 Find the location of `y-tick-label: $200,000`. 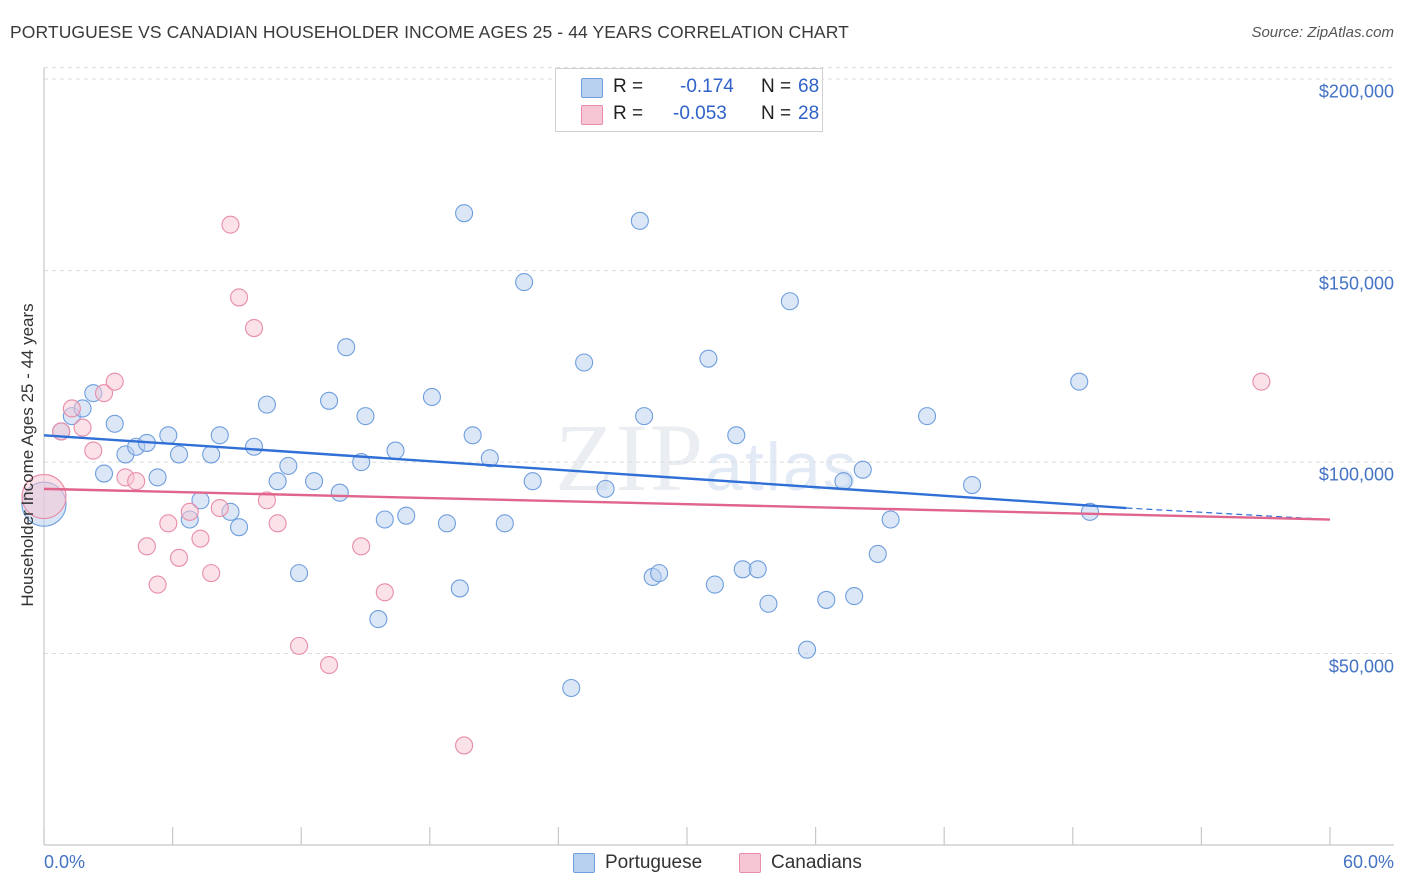

y-tick-label: $200,000 is located at coordinates (1356, 91).